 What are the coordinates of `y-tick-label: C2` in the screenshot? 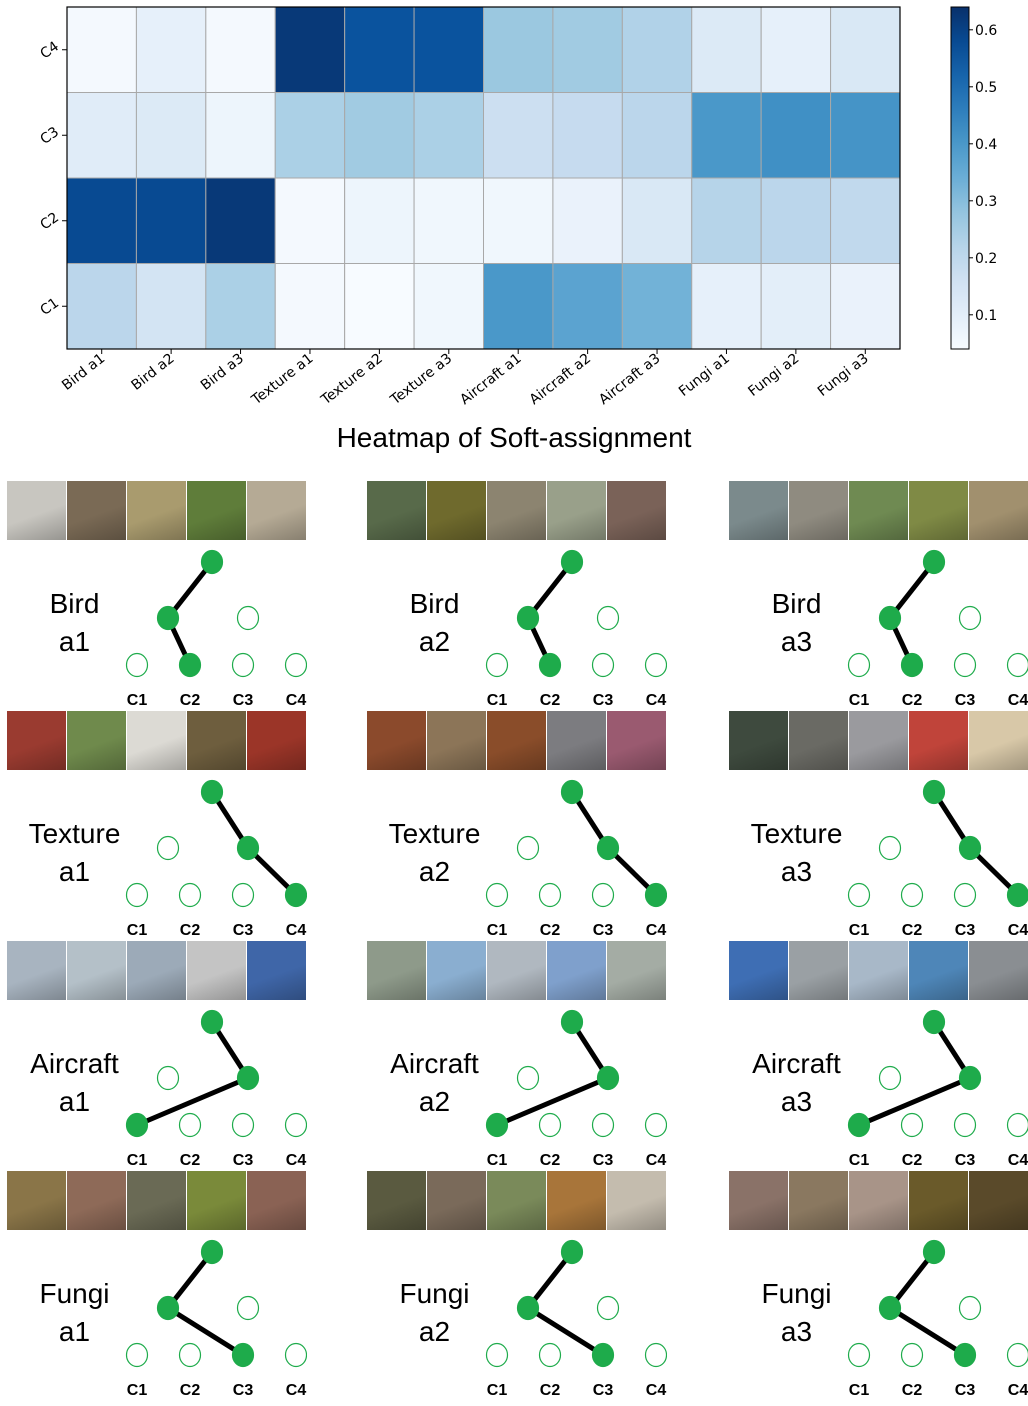 It's located at (49, 222).